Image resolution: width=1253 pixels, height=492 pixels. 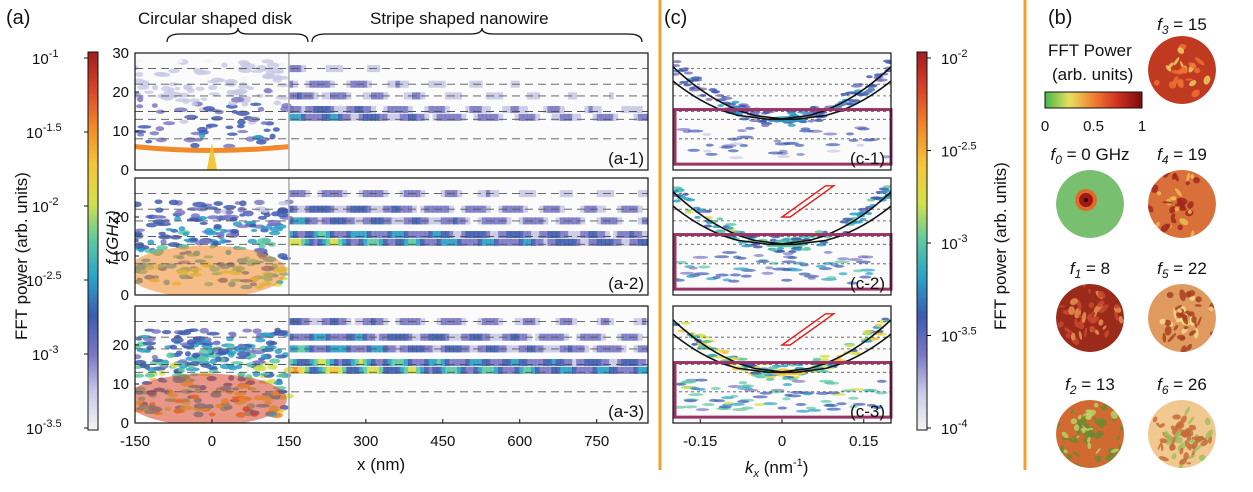 I want to click on brace-wire, so click(x=477, y=35).